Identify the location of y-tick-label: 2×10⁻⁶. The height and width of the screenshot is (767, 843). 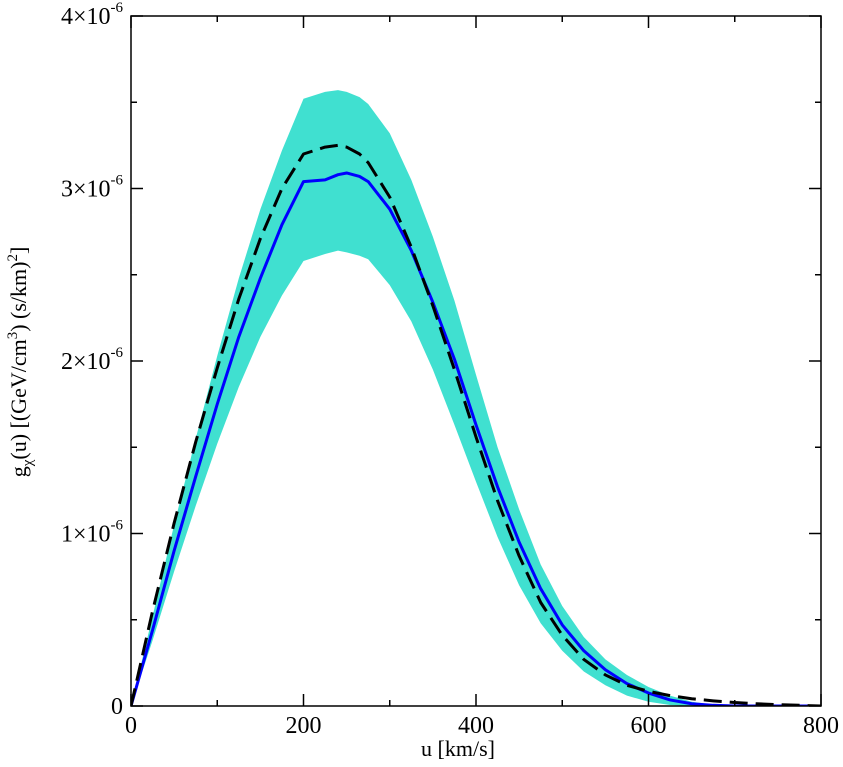
(92, 360).